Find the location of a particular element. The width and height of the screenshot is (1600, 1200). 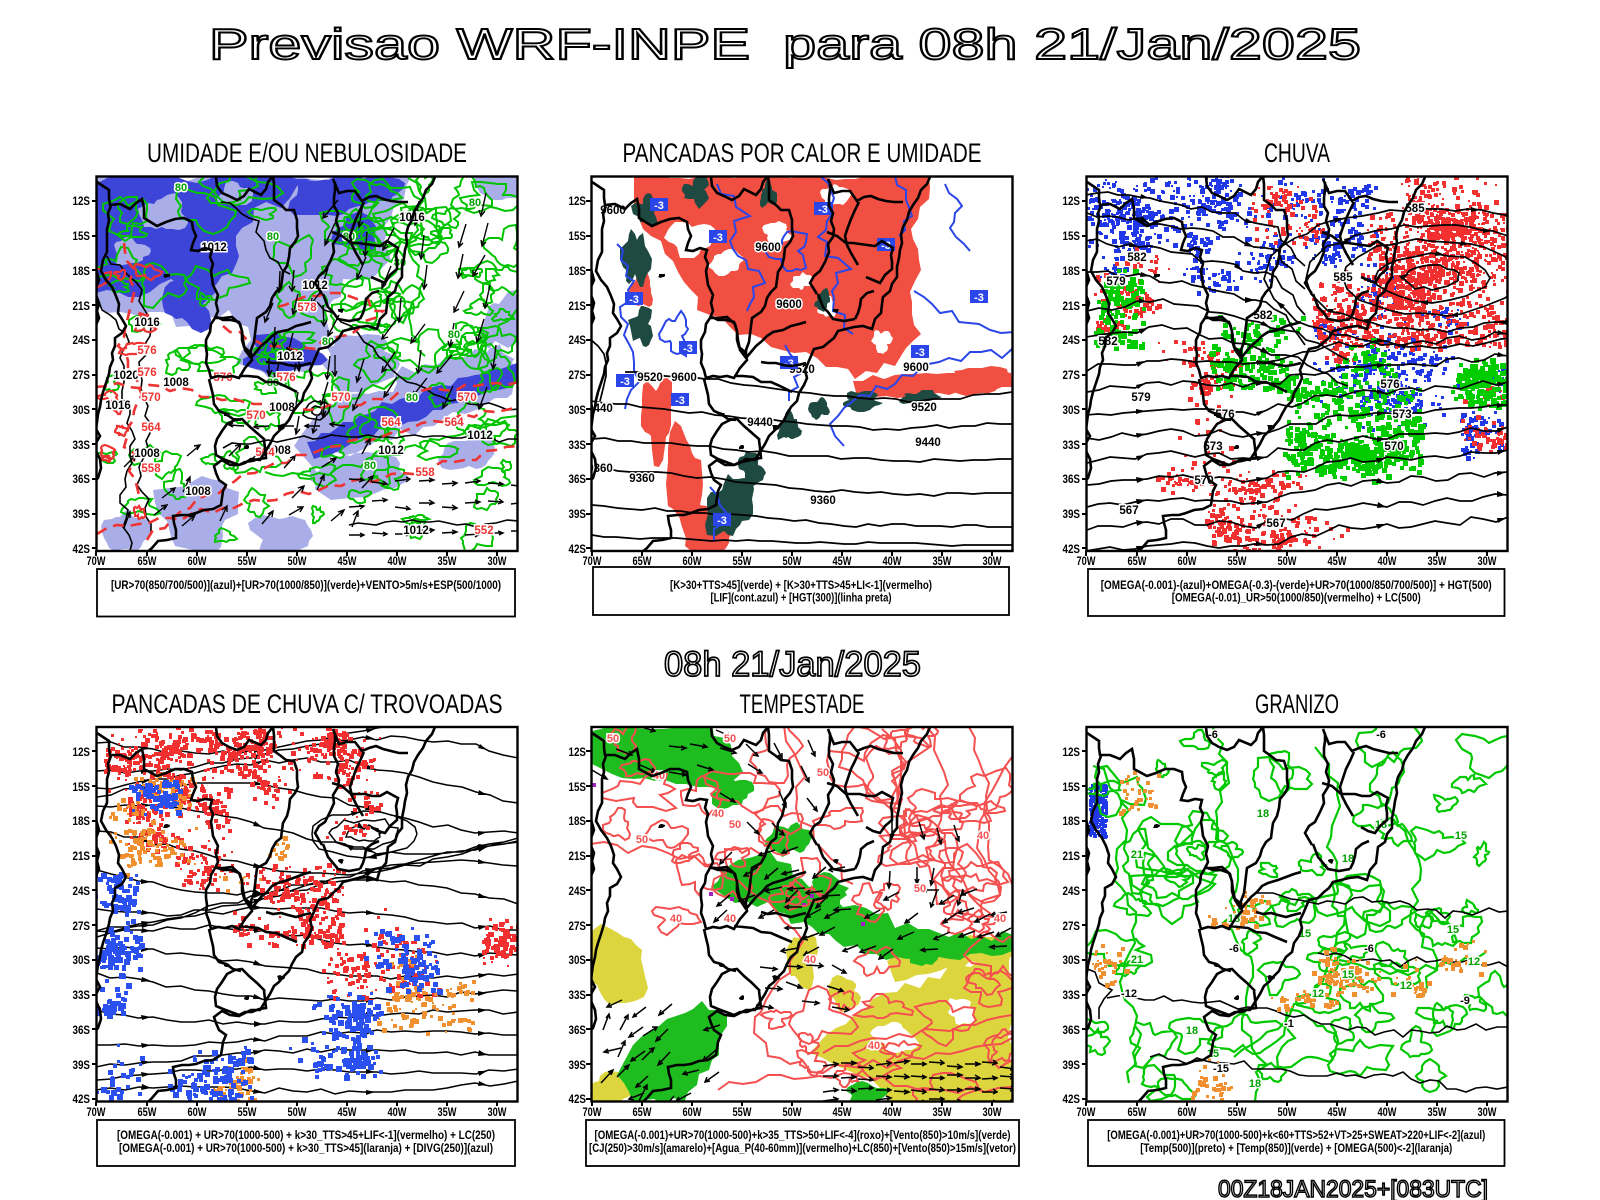

svg-text: 55W is located at coordinates (248, 1112).